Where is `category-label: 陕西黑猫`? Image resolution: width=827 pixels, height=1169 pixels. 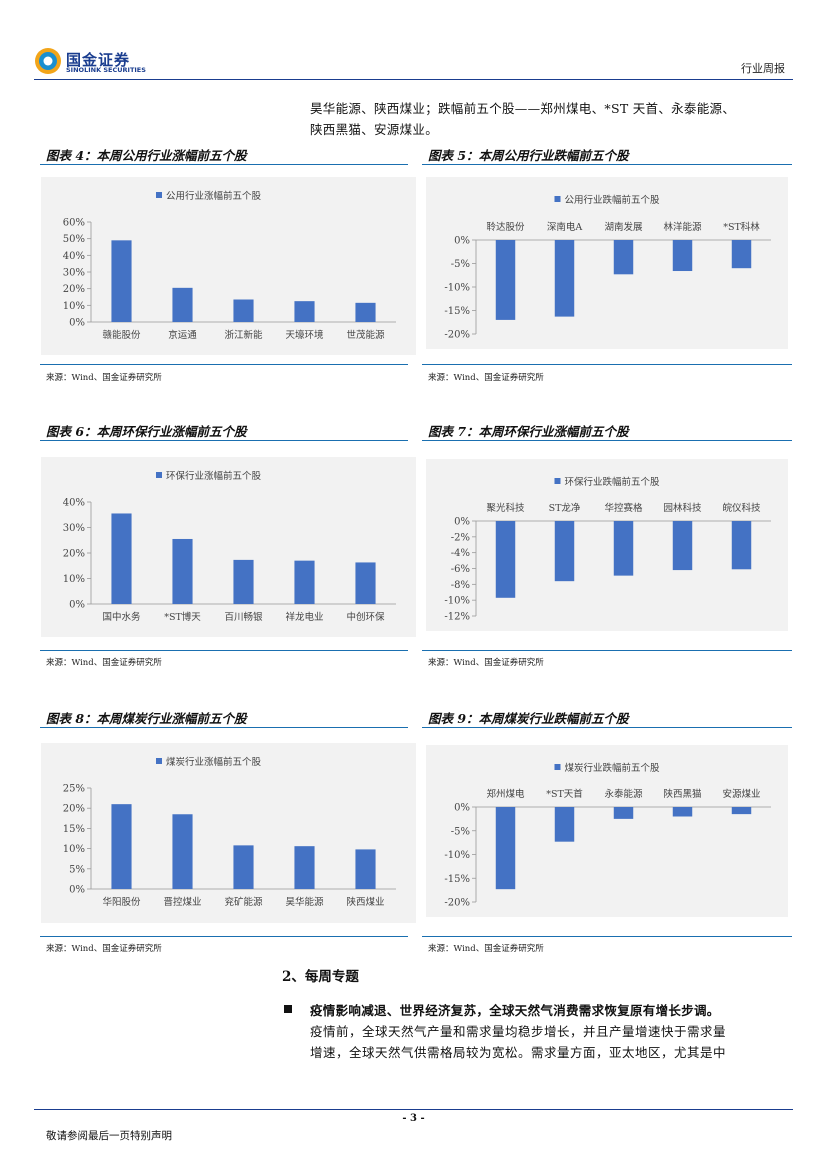
category-label: 陕西黑猫 is located at coordinates (682, 794).